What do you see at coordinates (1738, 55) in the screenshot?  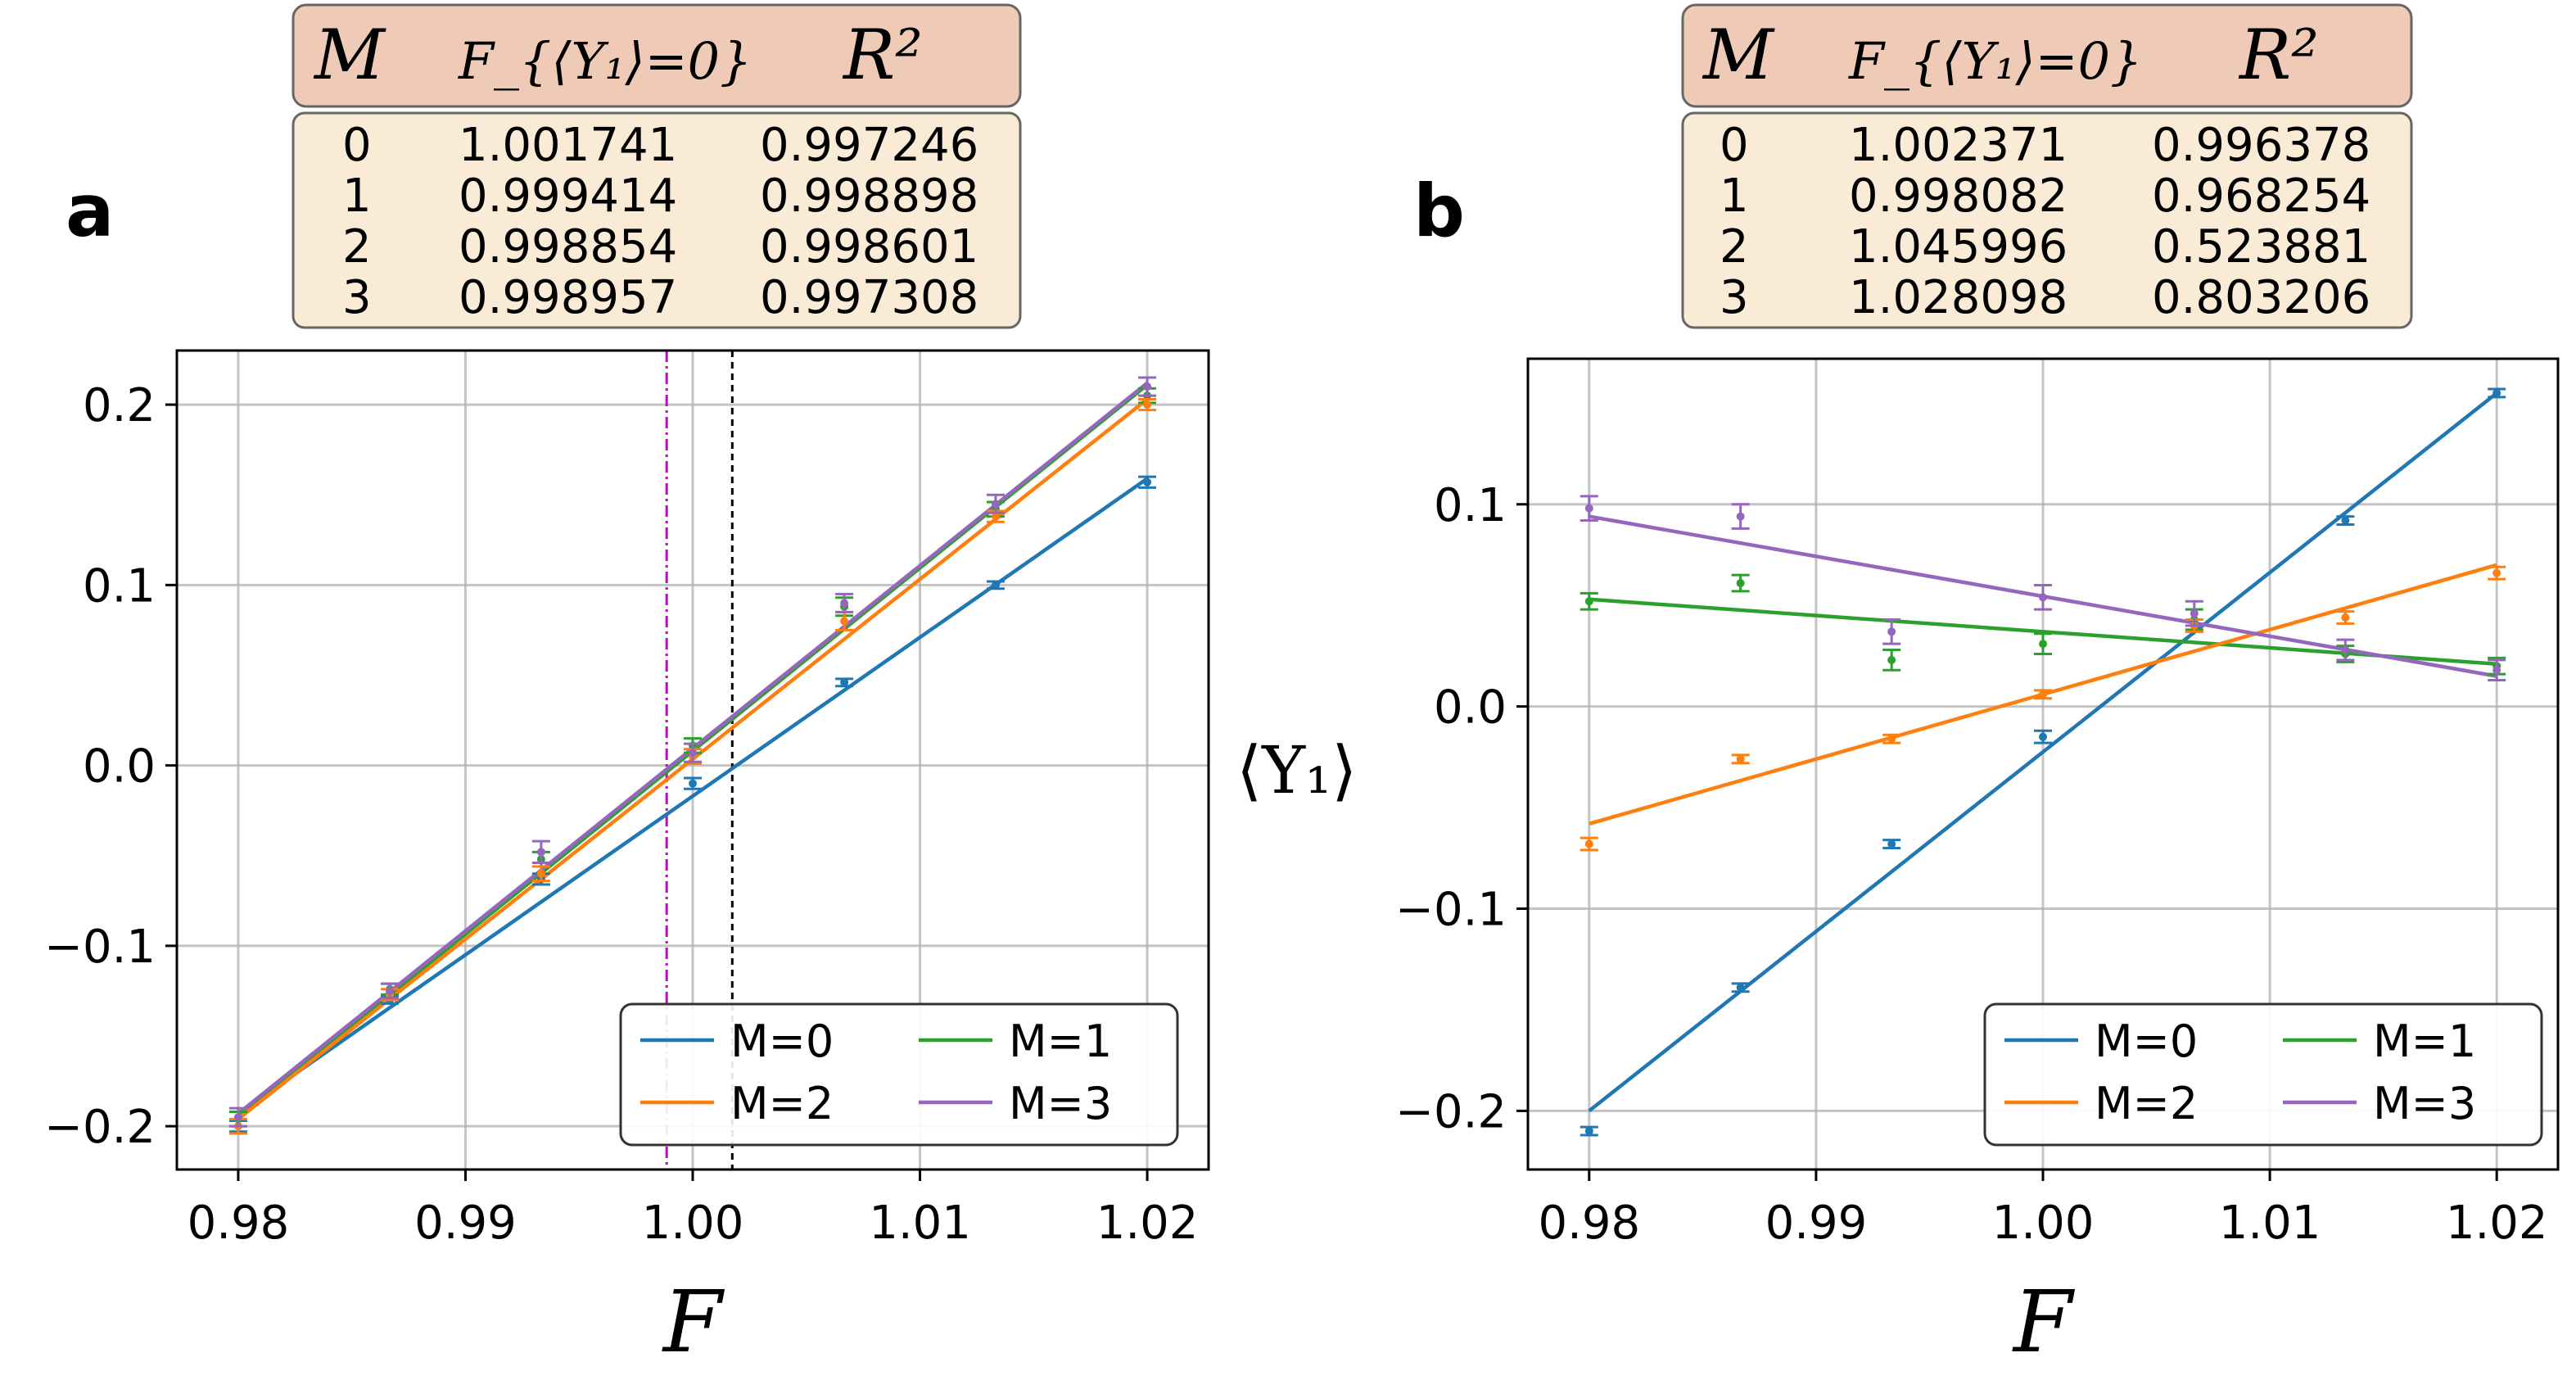 I see `table-header-m: M` at bounding box center [1738, 55].